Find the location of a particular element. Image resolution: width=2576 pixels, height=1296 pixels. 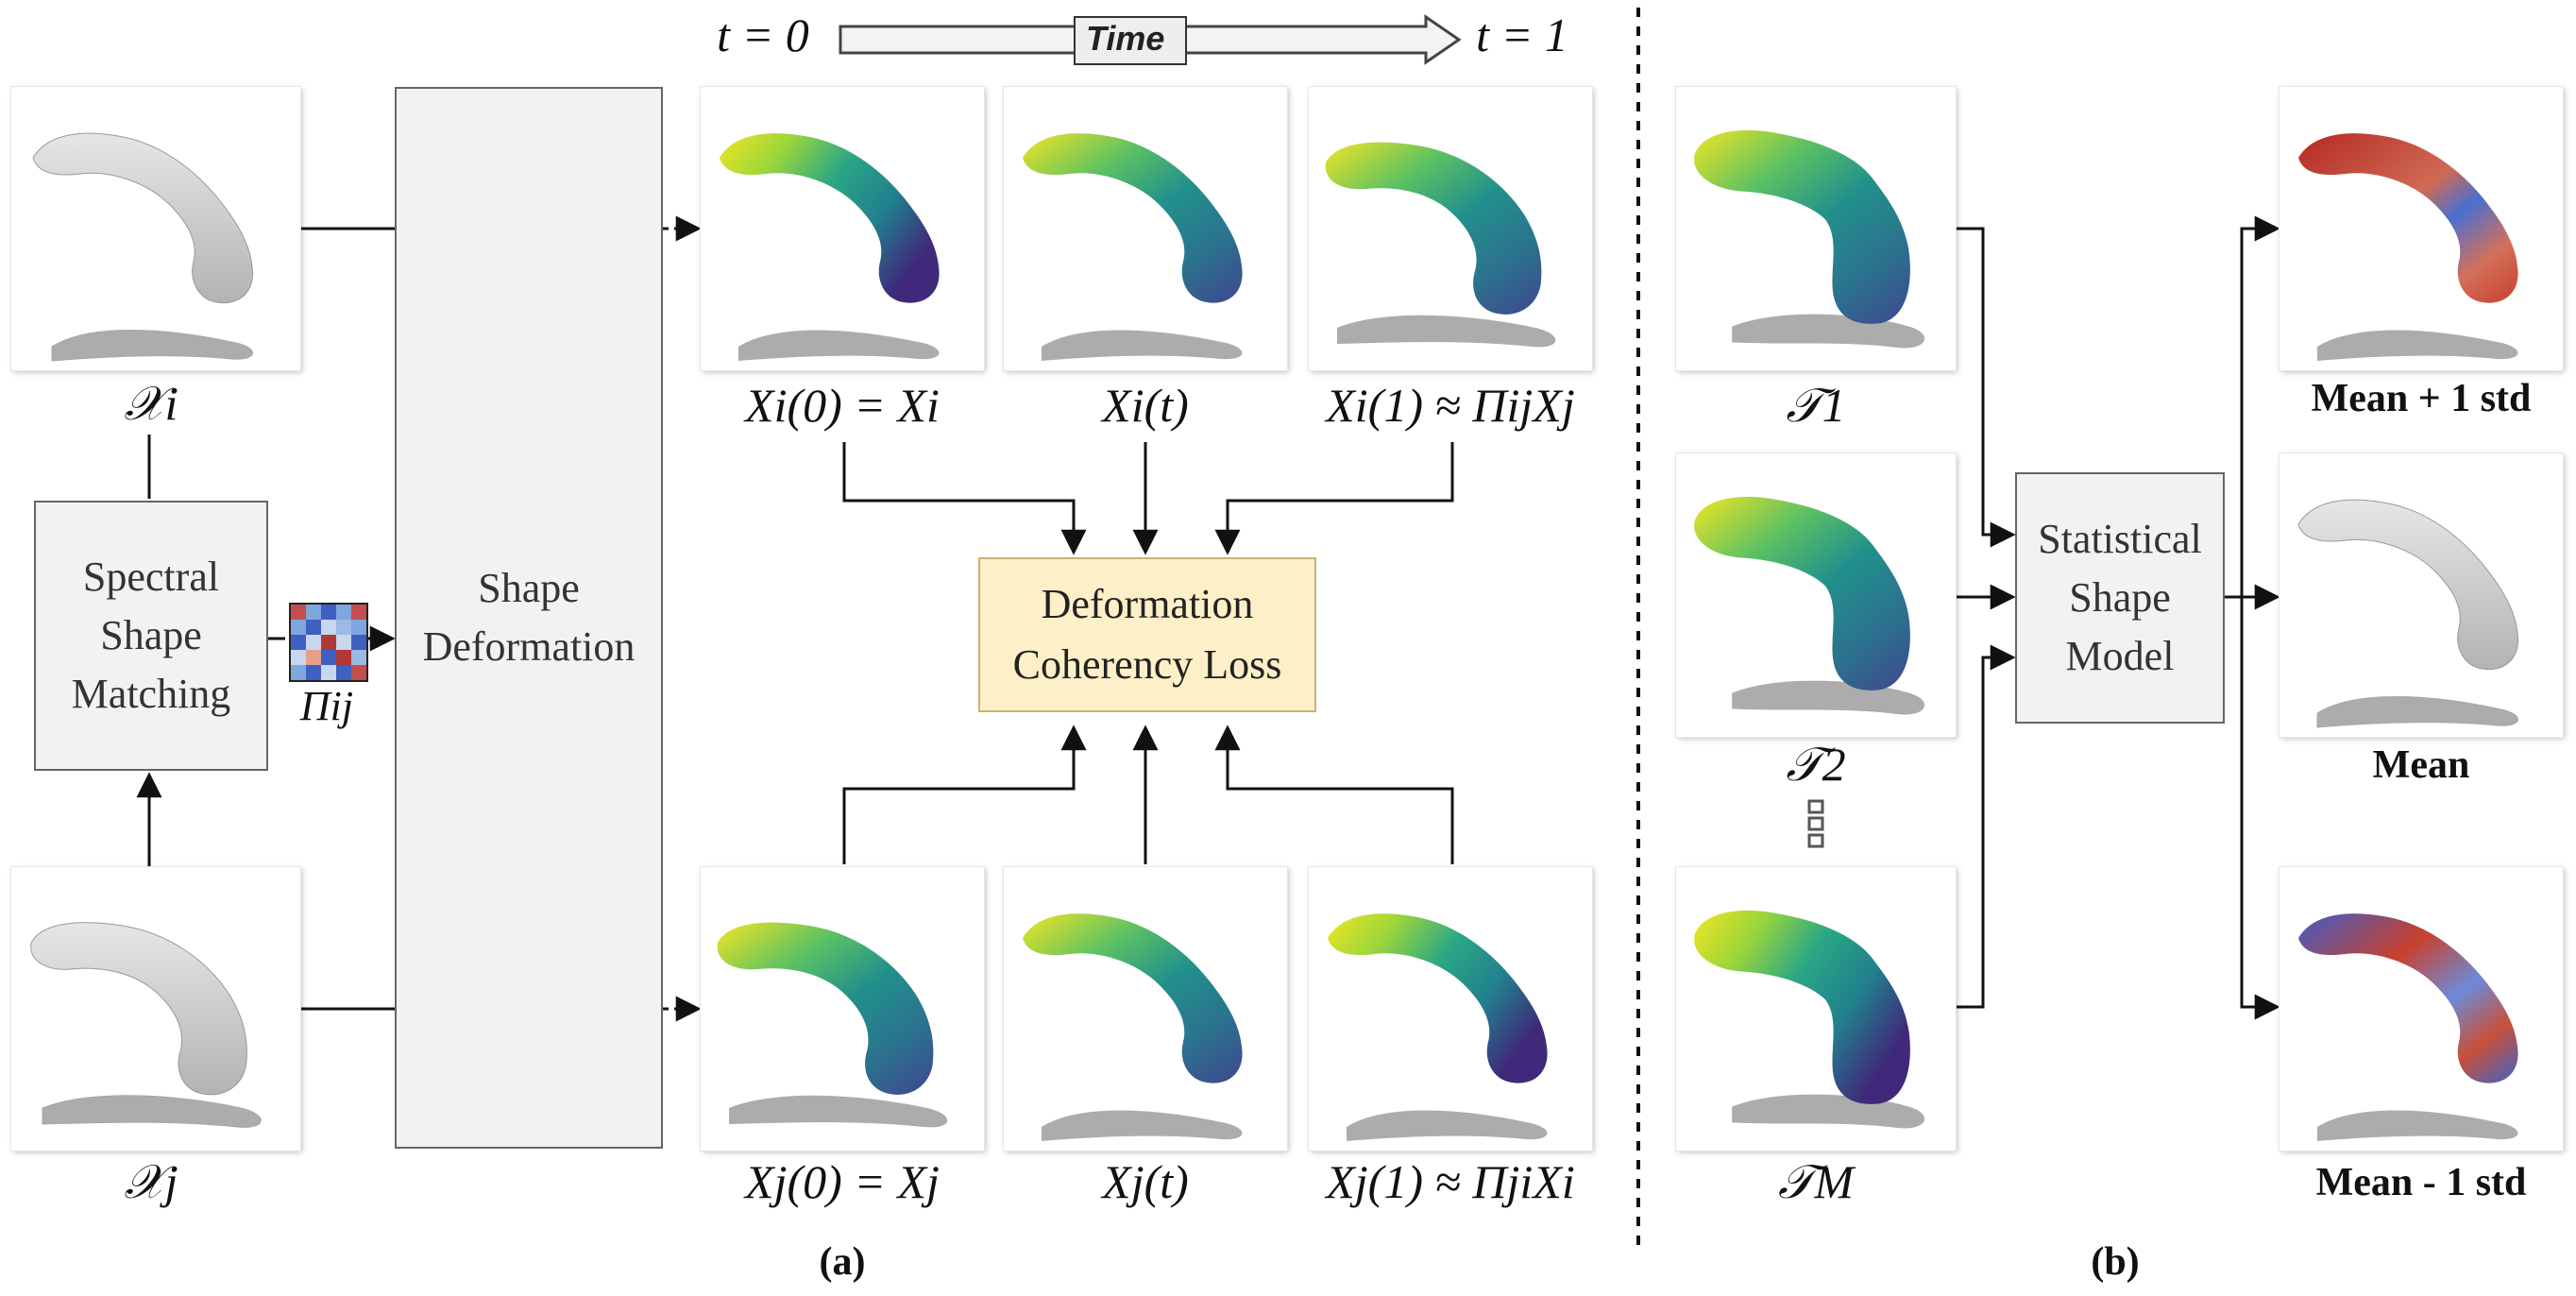

caption-b: (b) is located at coordinates (2115, 1262).